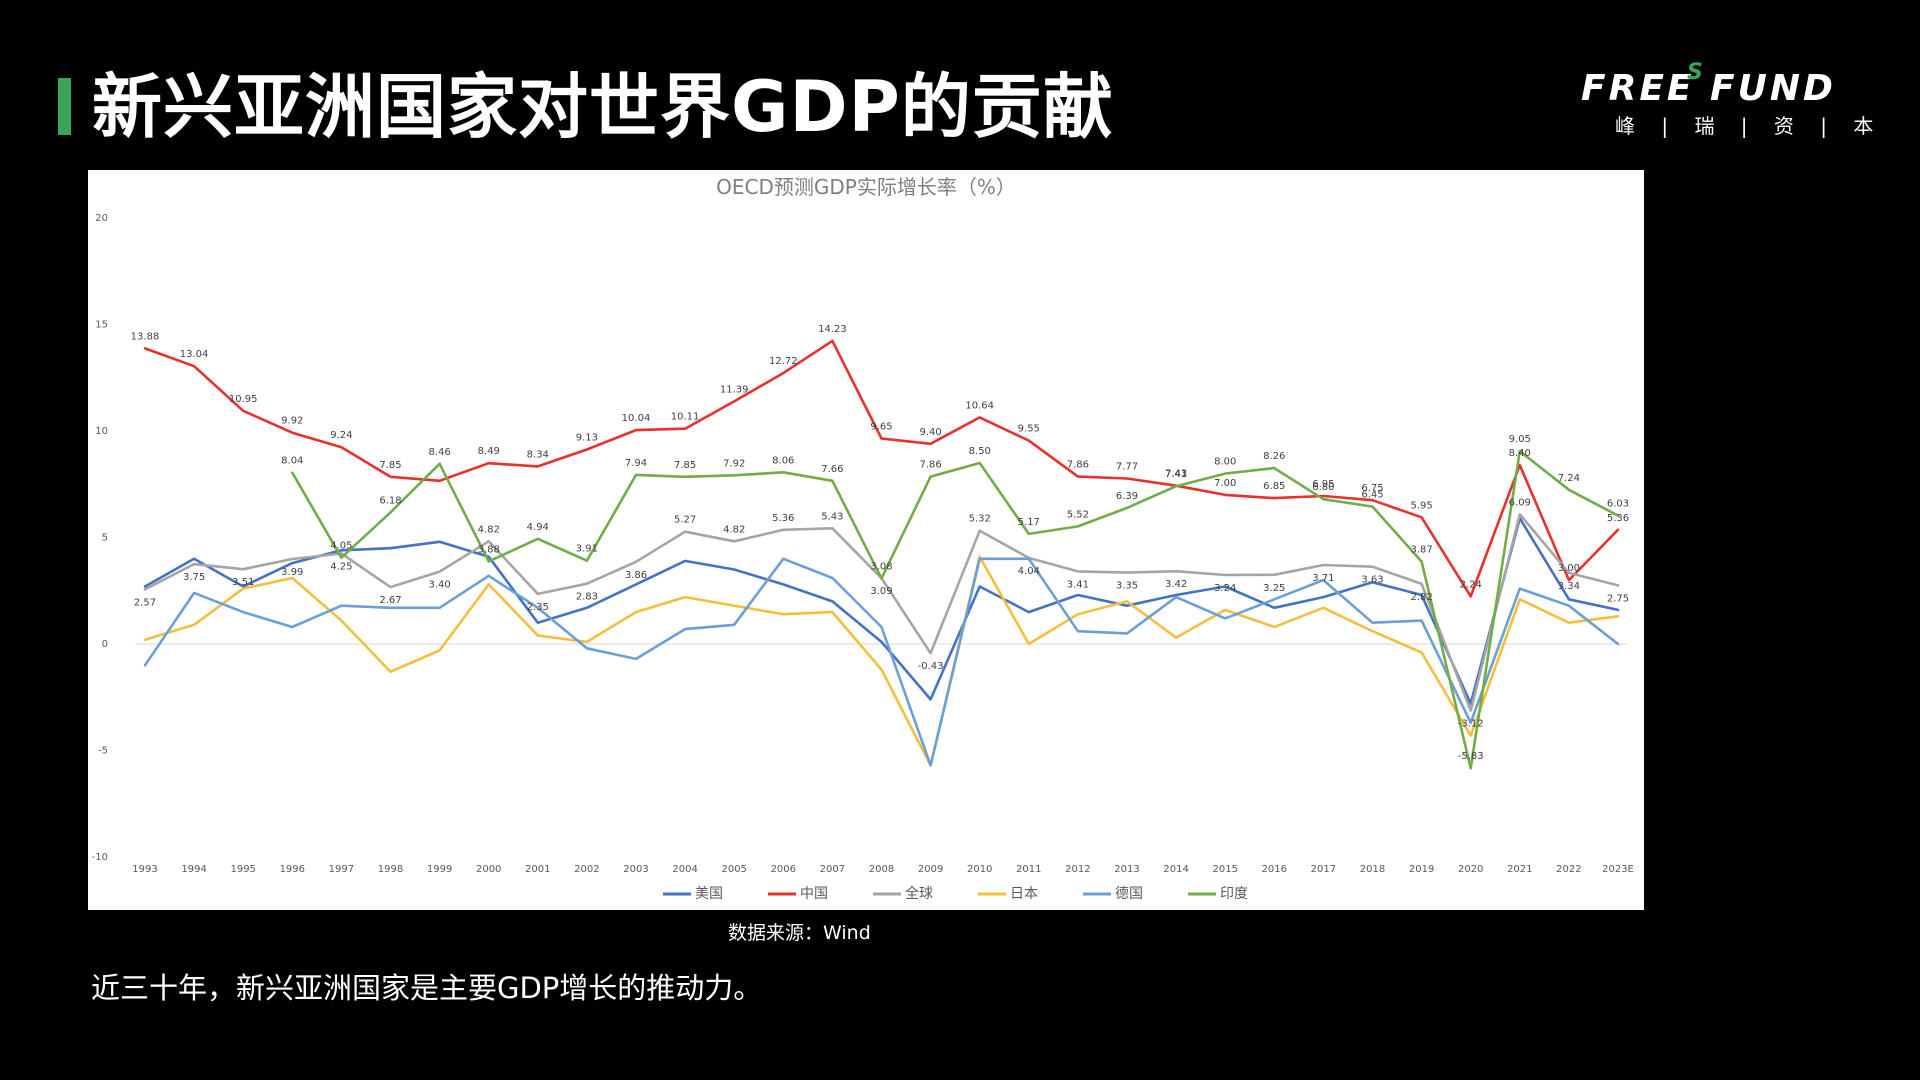 The width and height of the screenshot is (1920, 1080). What do you see at coordinates (832, 329) in the screenshot?
I see `data-label: 14.23` at bounding box center [832, 329].